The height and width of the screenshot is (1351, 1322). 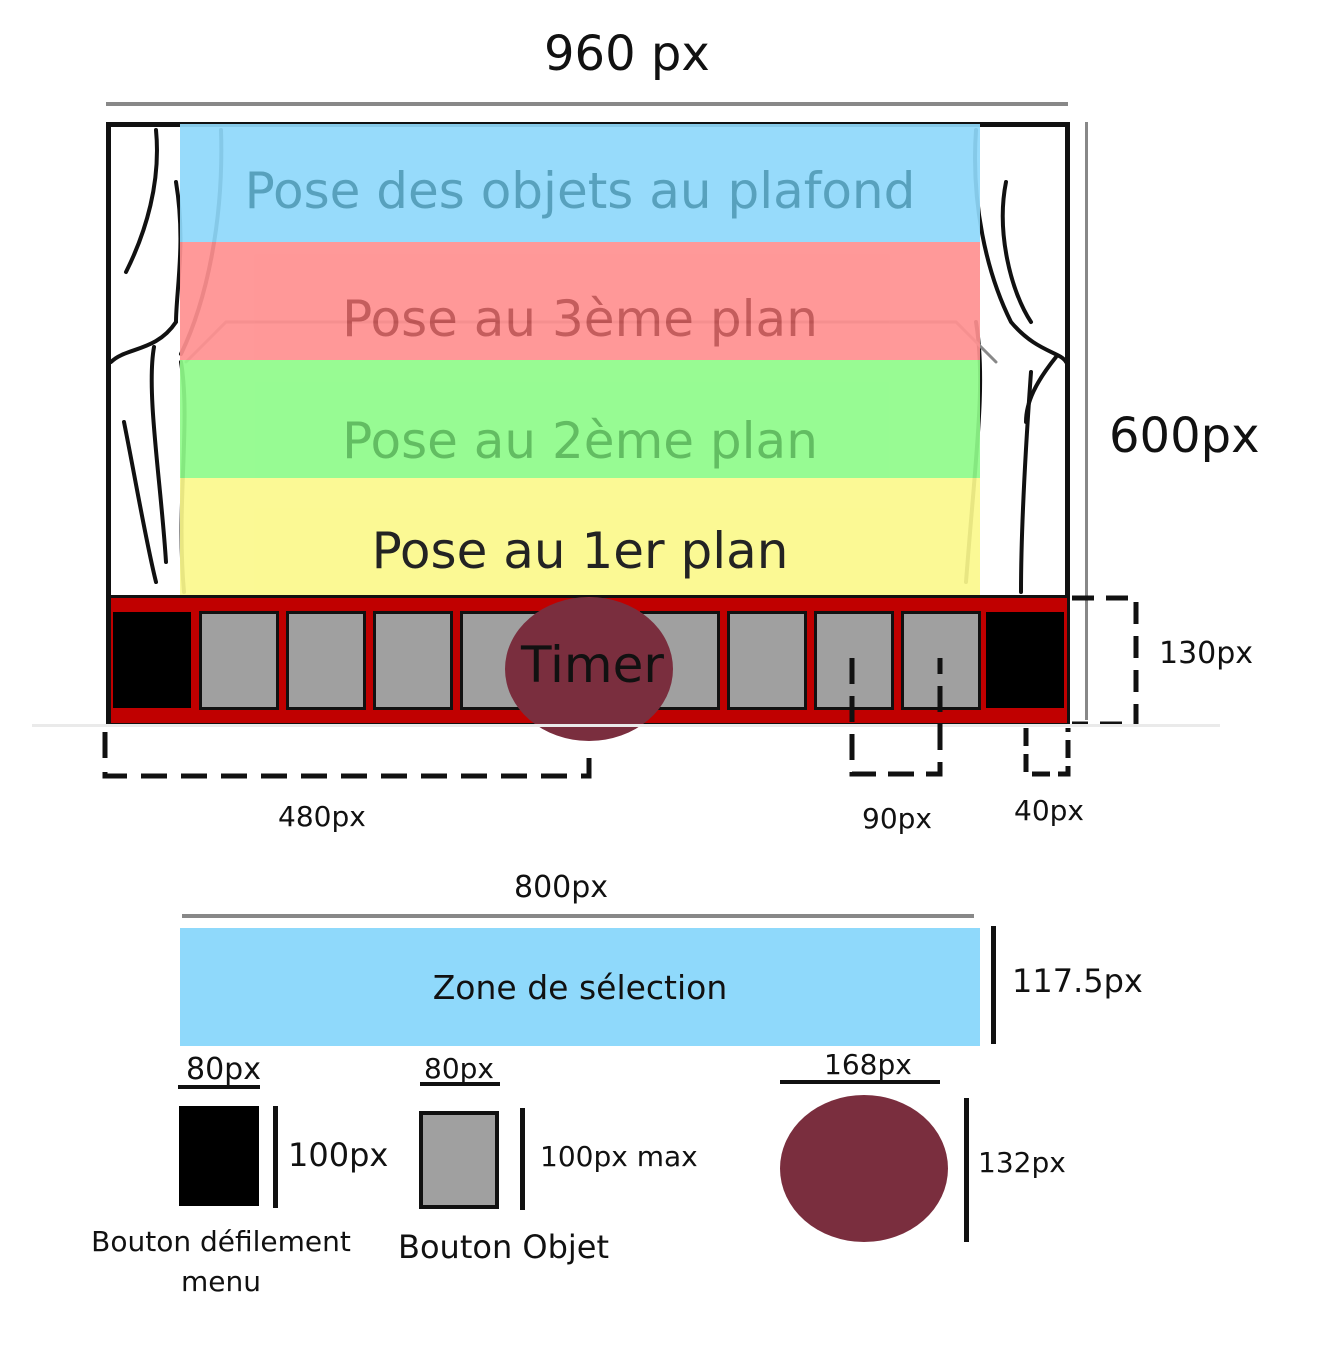 What do you see at coordinates (1105, 661) in the screenshot?
I see `menu-height-bracket` at bounding box center [1105, 661].